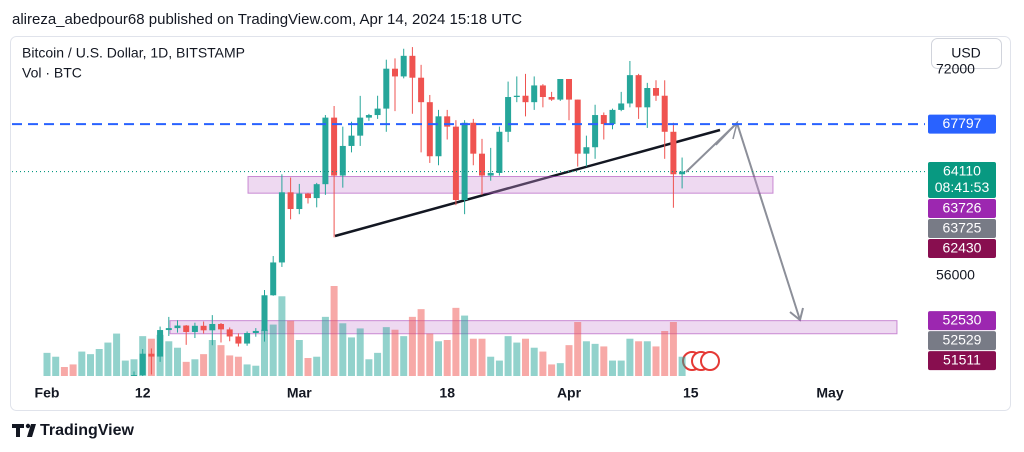  What do you see at coordinates (691, 393) in the screenshot?
I see `x-tick-label: 15` at bounding box center [691, 393].